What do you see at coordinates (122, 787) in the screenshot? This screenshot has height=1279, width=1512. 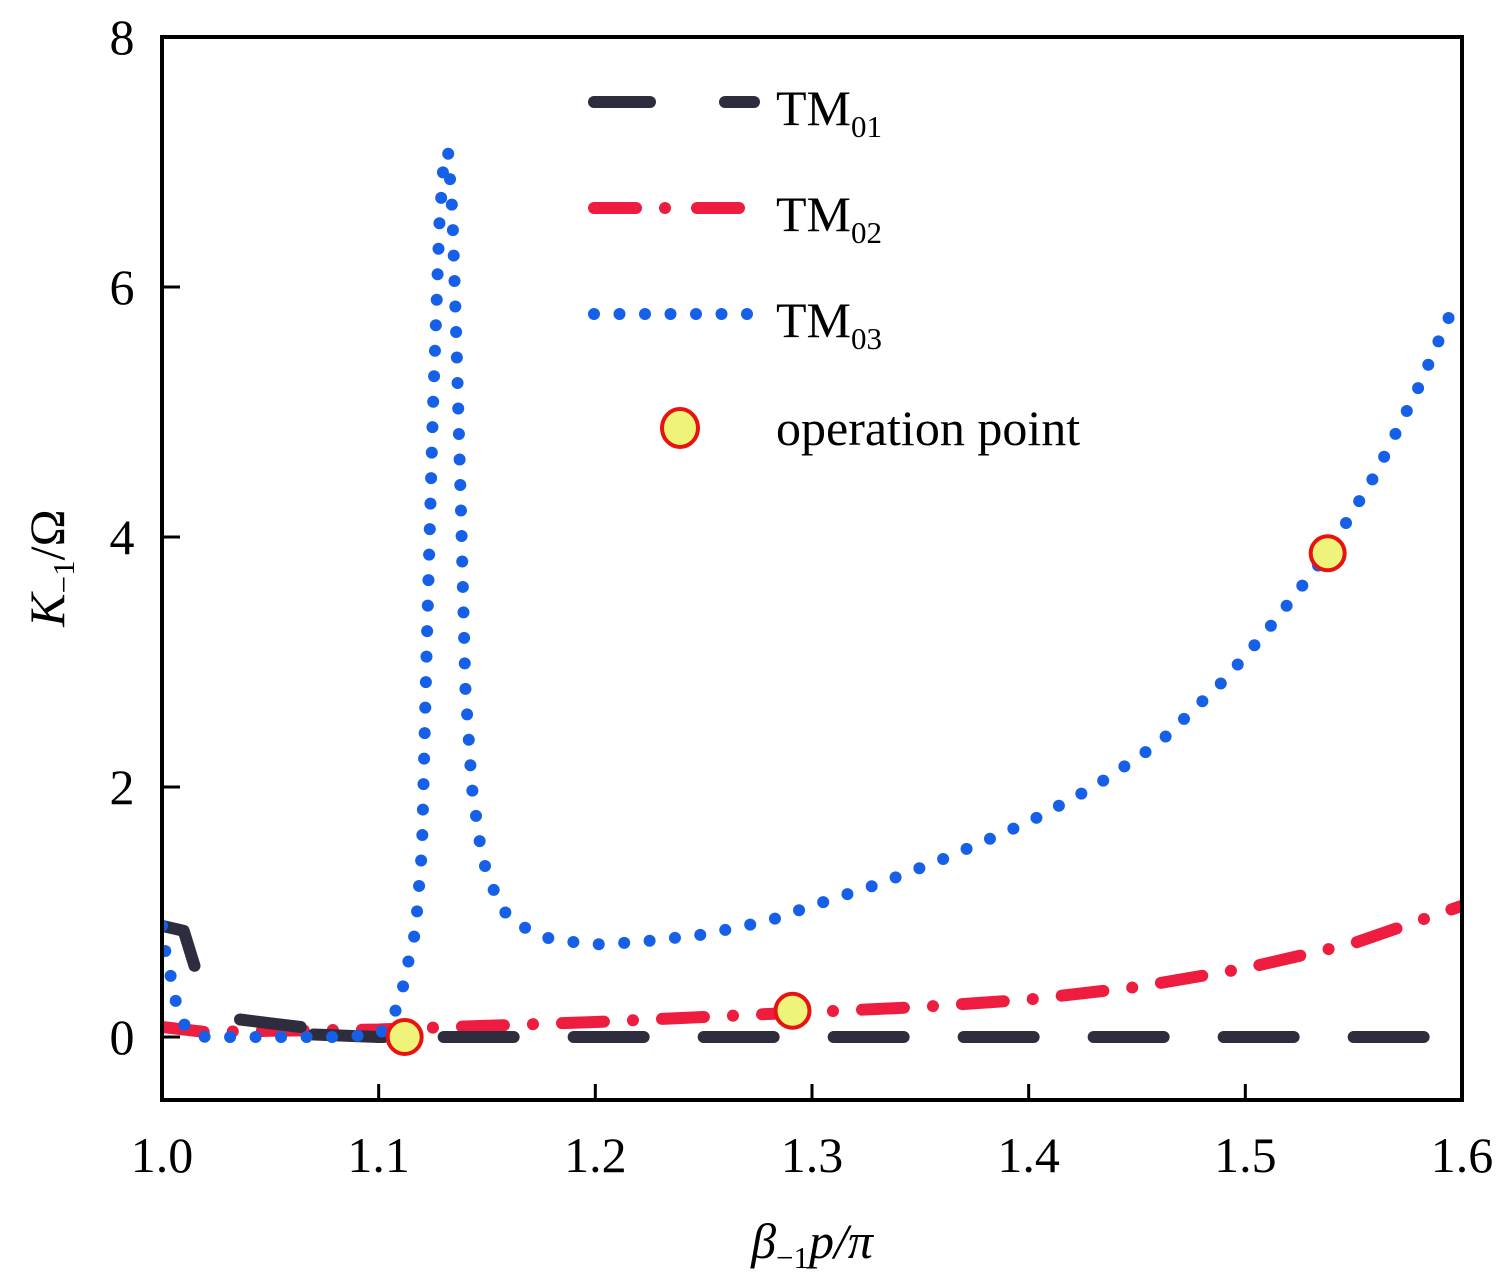 I see `y-tick-label: 2` at bounding box center [122, 787].